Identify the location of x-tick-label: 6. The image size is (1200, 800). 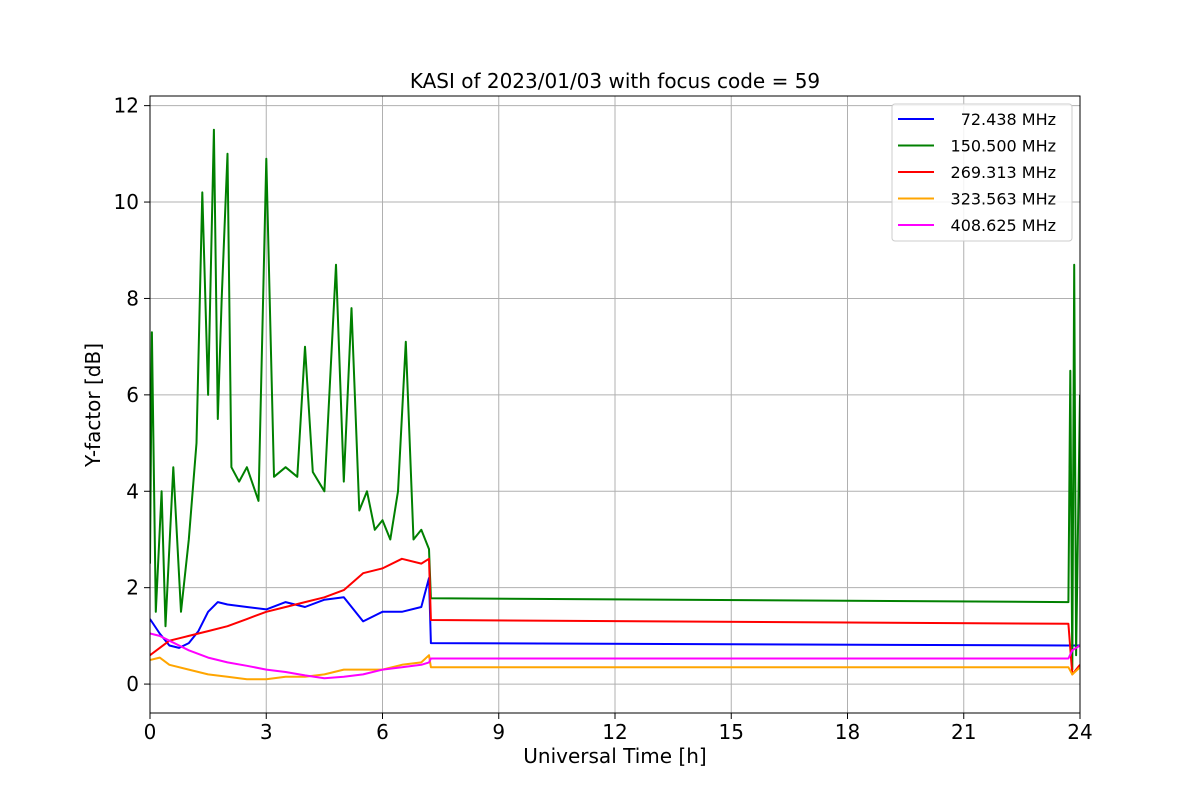
(382, 732).